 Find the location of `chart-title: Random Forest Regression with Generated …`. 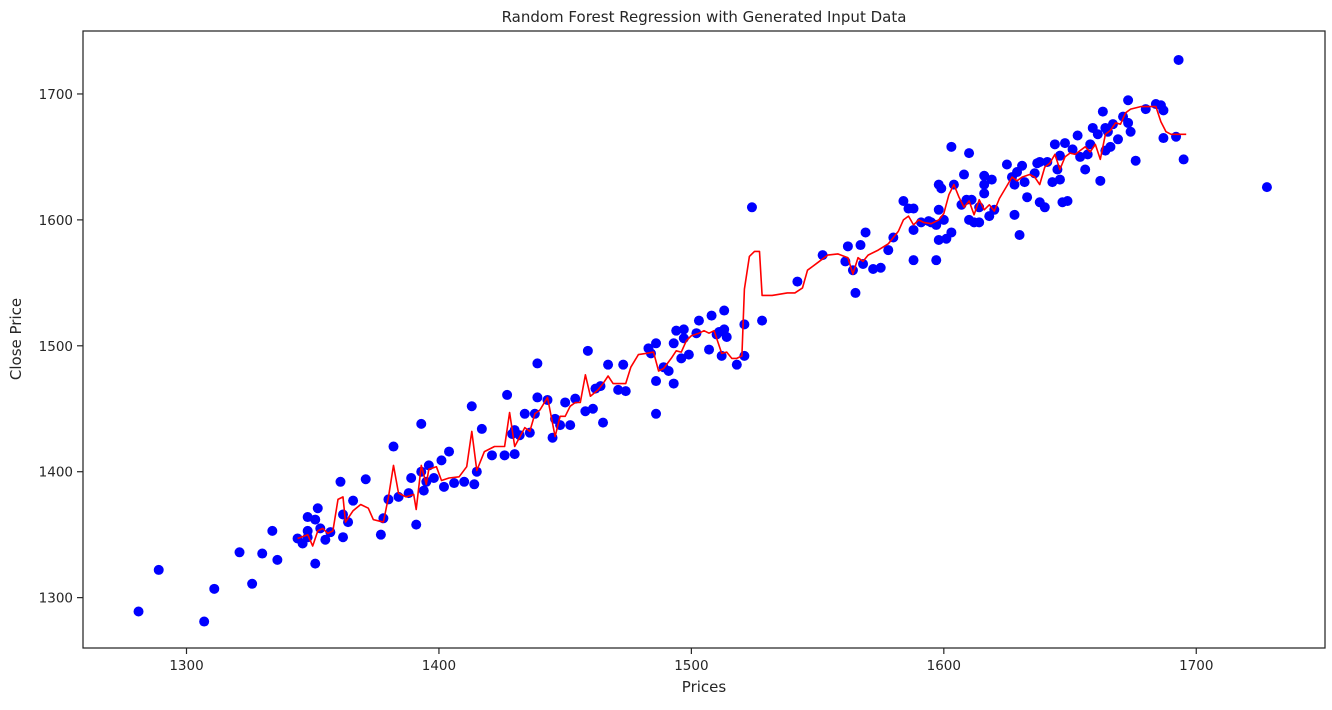

chart-title: Random Forest Regression with Generated … is located at coordinates (704, 17).